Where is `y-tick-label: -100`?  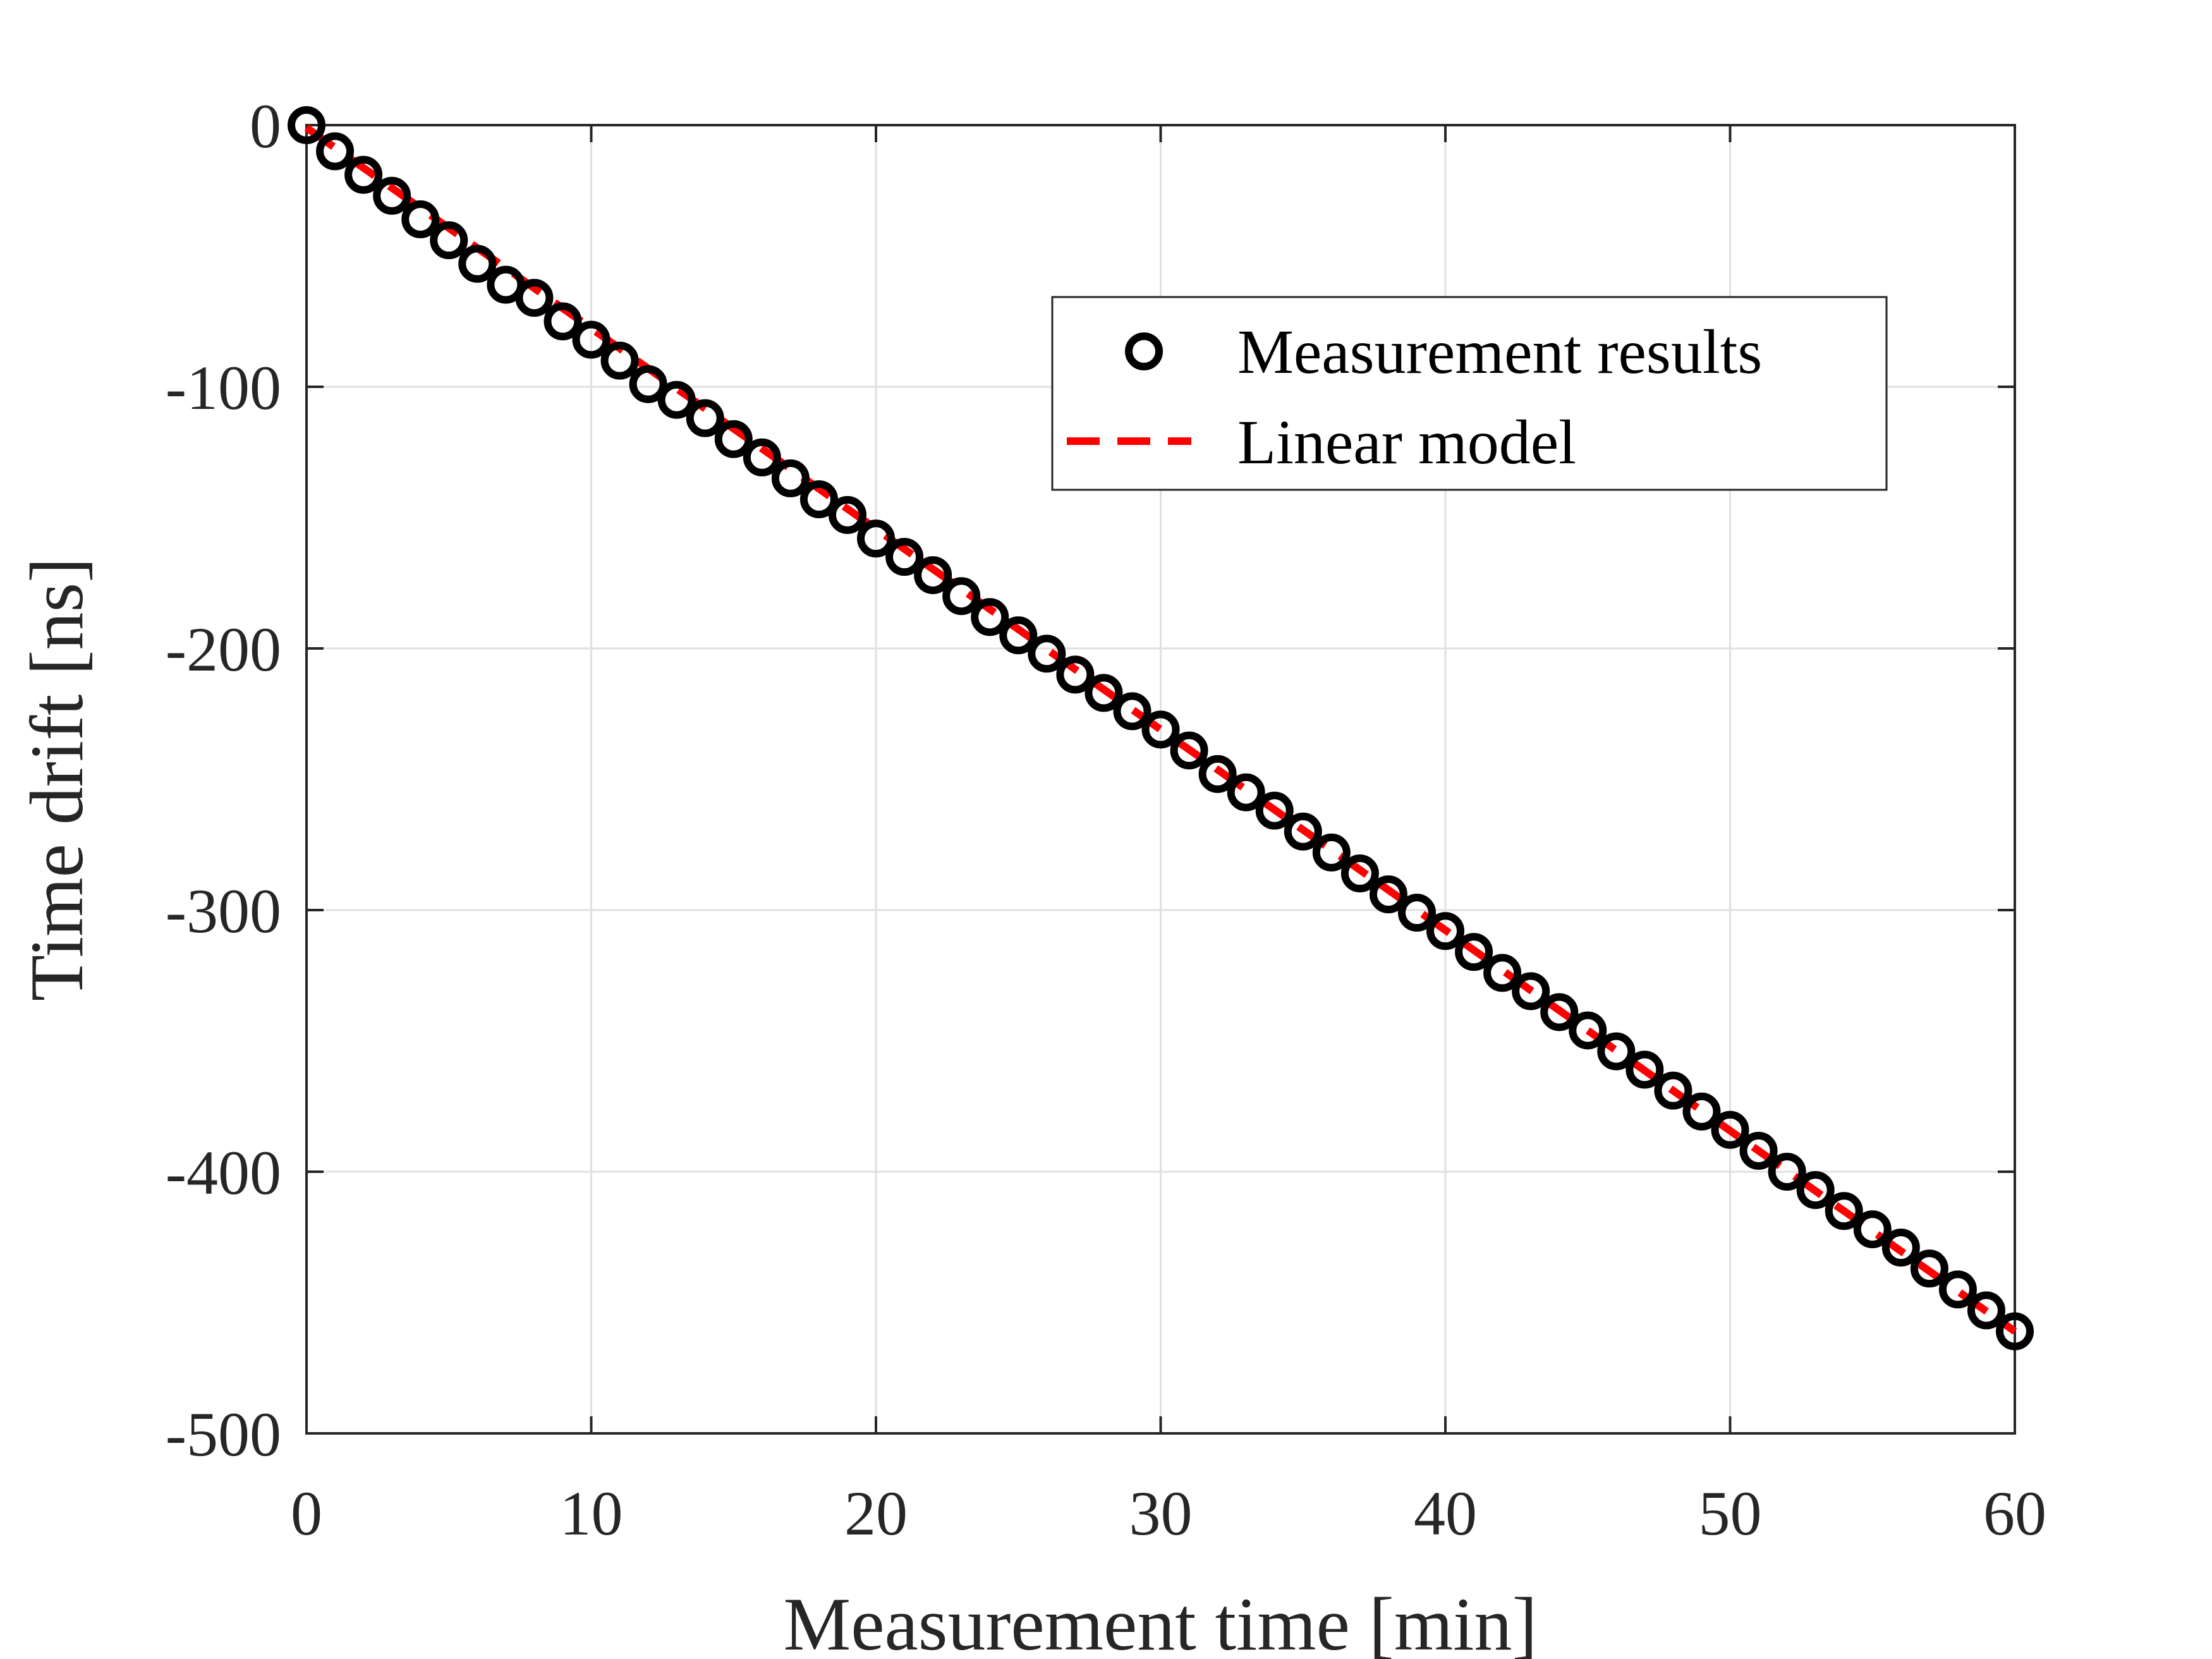 y-tick-label: -100 is located at coordinates (223, 388).